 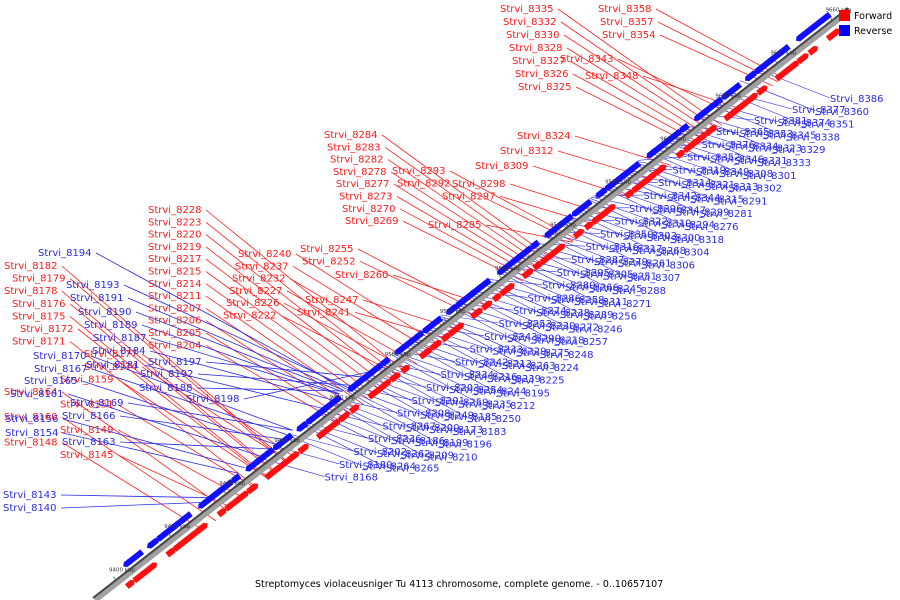 I want to click on forward-gene-label: Strvi_8159, so click(x=87, y=379).